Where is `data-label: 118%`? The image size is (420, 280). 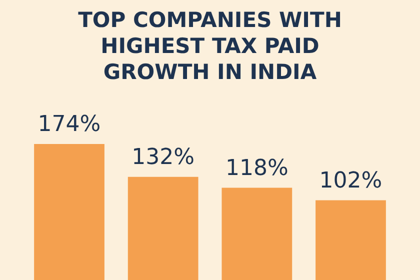
data-label: 118% is located at coordinates (256, 168).